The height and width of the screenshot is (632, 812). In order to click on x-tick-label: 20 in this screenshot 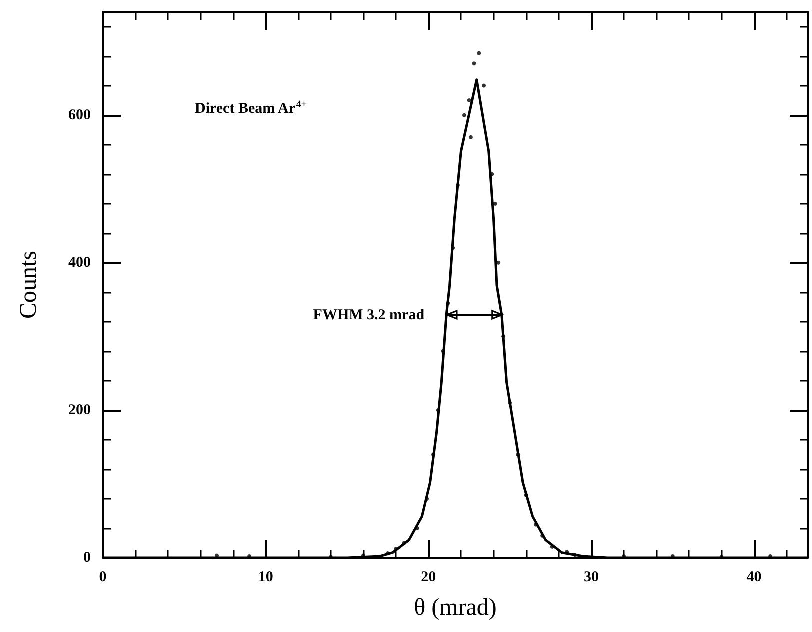, I will do `click(428, 578)`.